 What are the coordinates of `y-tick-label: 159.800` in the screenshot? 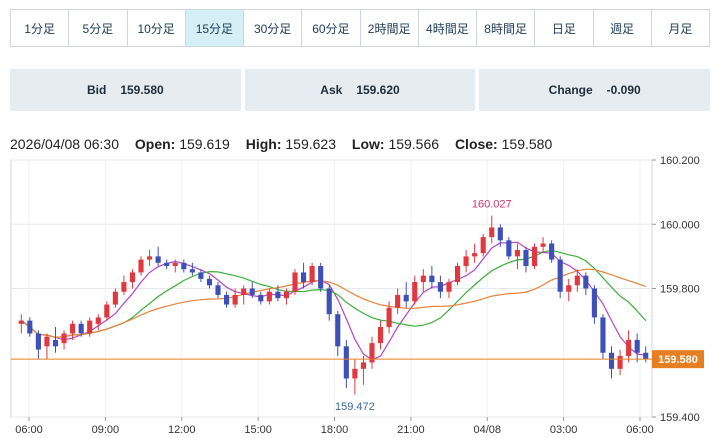 It's located at (680, 290).